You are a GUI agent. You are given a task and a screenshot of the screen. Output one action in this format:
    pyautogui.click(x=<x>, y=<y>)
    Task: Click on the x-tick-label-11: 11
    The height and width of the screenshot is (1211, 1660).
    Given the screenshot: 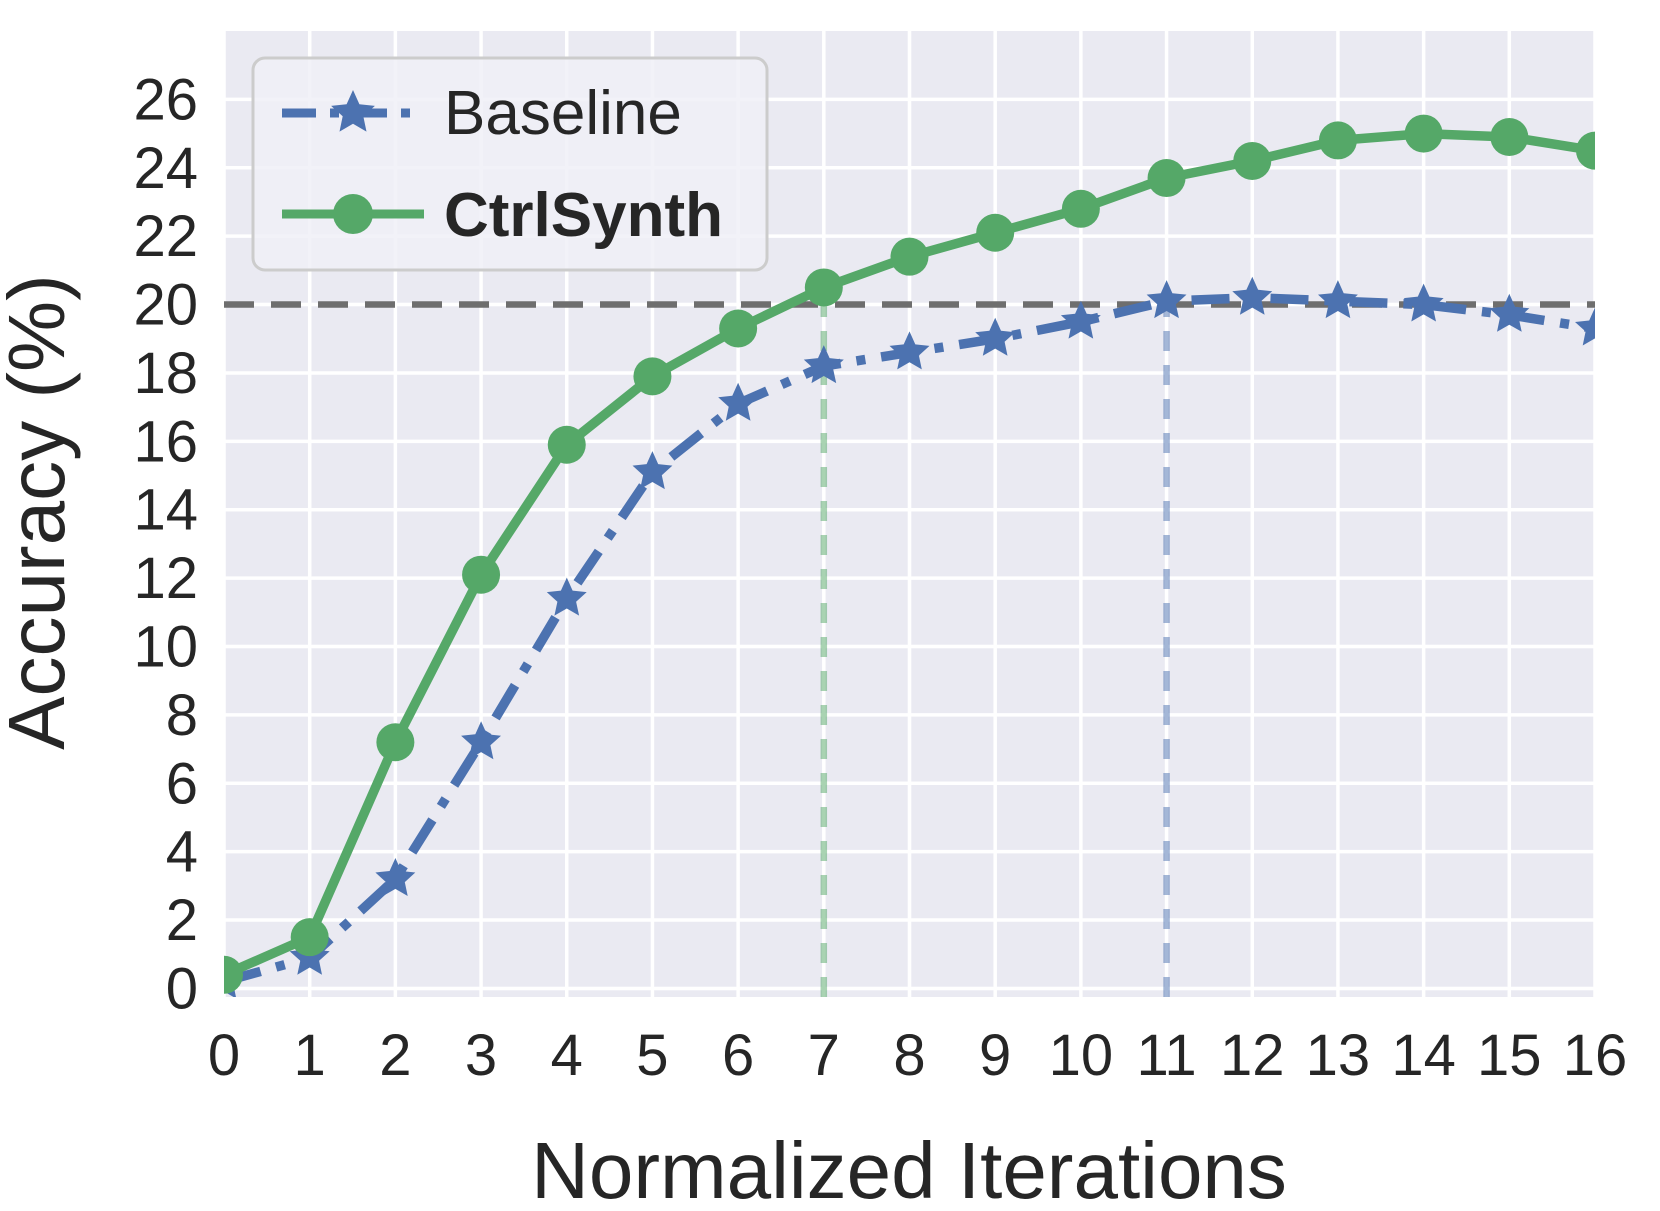 What is the action you would take?
    pyautogui.click(x=1166, y=1055)
    